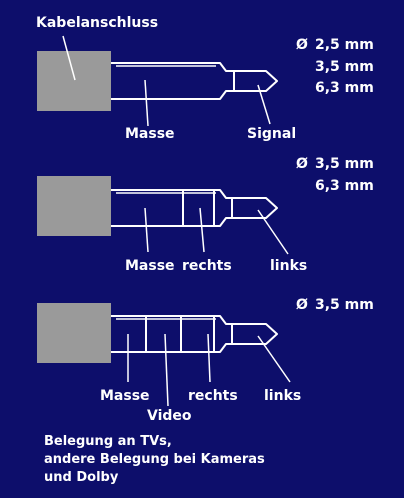 Image resolution: width=404 pixels, height=498 pixels. Describe the element at coordinates (108, 441) in the screenshot. I see `footnote-line: Belegung an TVs,` at that location.